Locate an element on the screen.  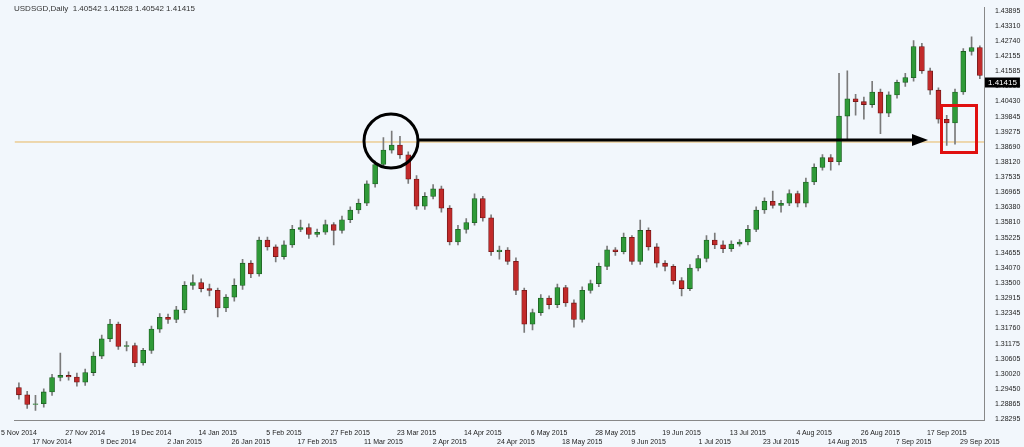
chart-title: USDSGD,Daily 1.40542 1.41528 1.40542 1.41415 is located at coordinates (105, 9).